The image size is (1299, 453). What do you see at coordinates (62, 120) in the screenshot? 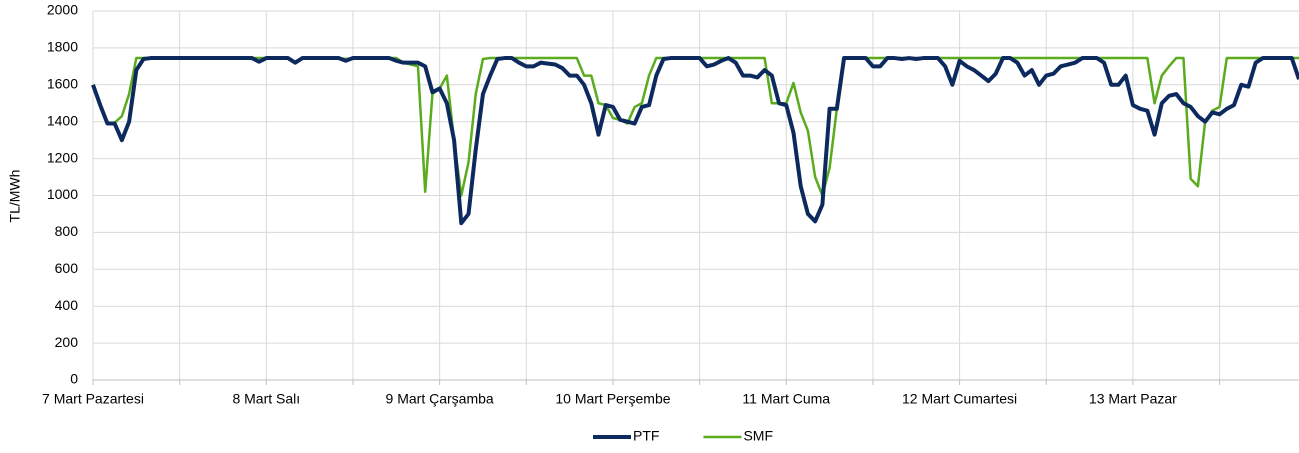
I see `y-tick-label: 1400` at bounding box center [62, 120].